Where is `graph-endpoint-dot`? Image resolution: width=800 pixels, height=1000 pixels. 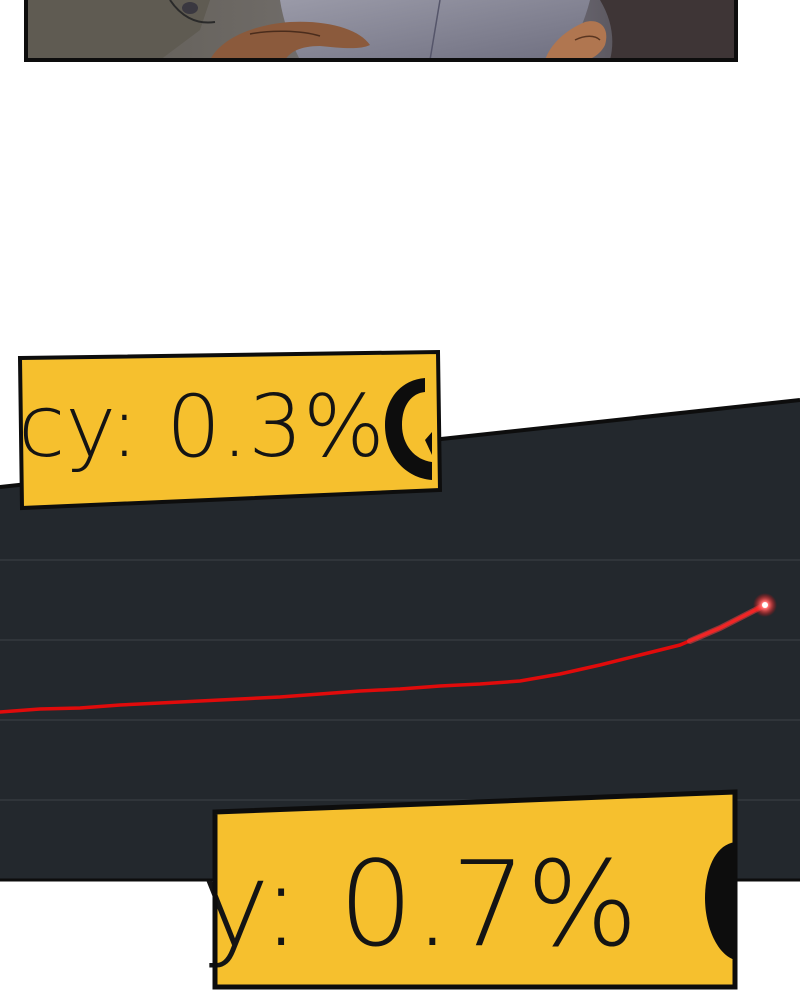 graph-endpoint-dot is located at coordinates (765, 605).